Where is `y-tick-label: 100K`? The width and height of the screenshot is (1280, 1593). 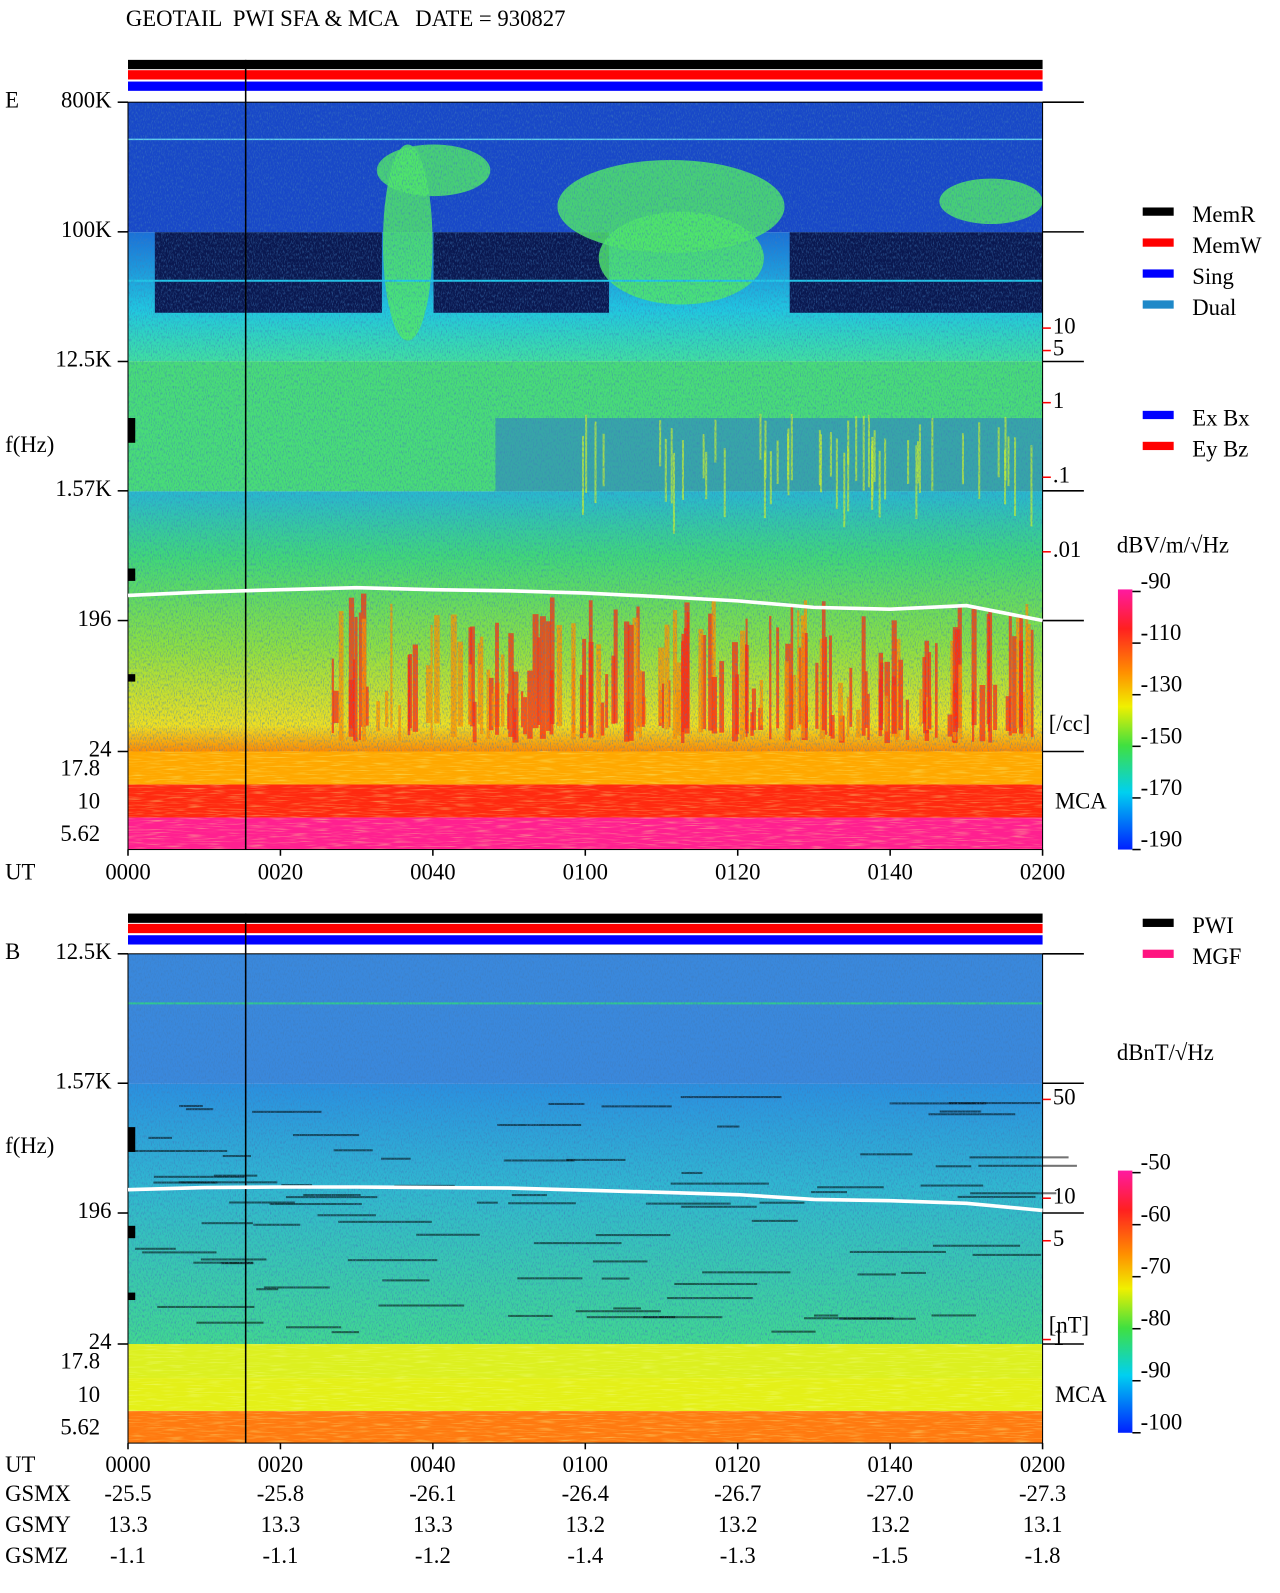 y-tick-label: 100K is located at coordinates (86, 229).